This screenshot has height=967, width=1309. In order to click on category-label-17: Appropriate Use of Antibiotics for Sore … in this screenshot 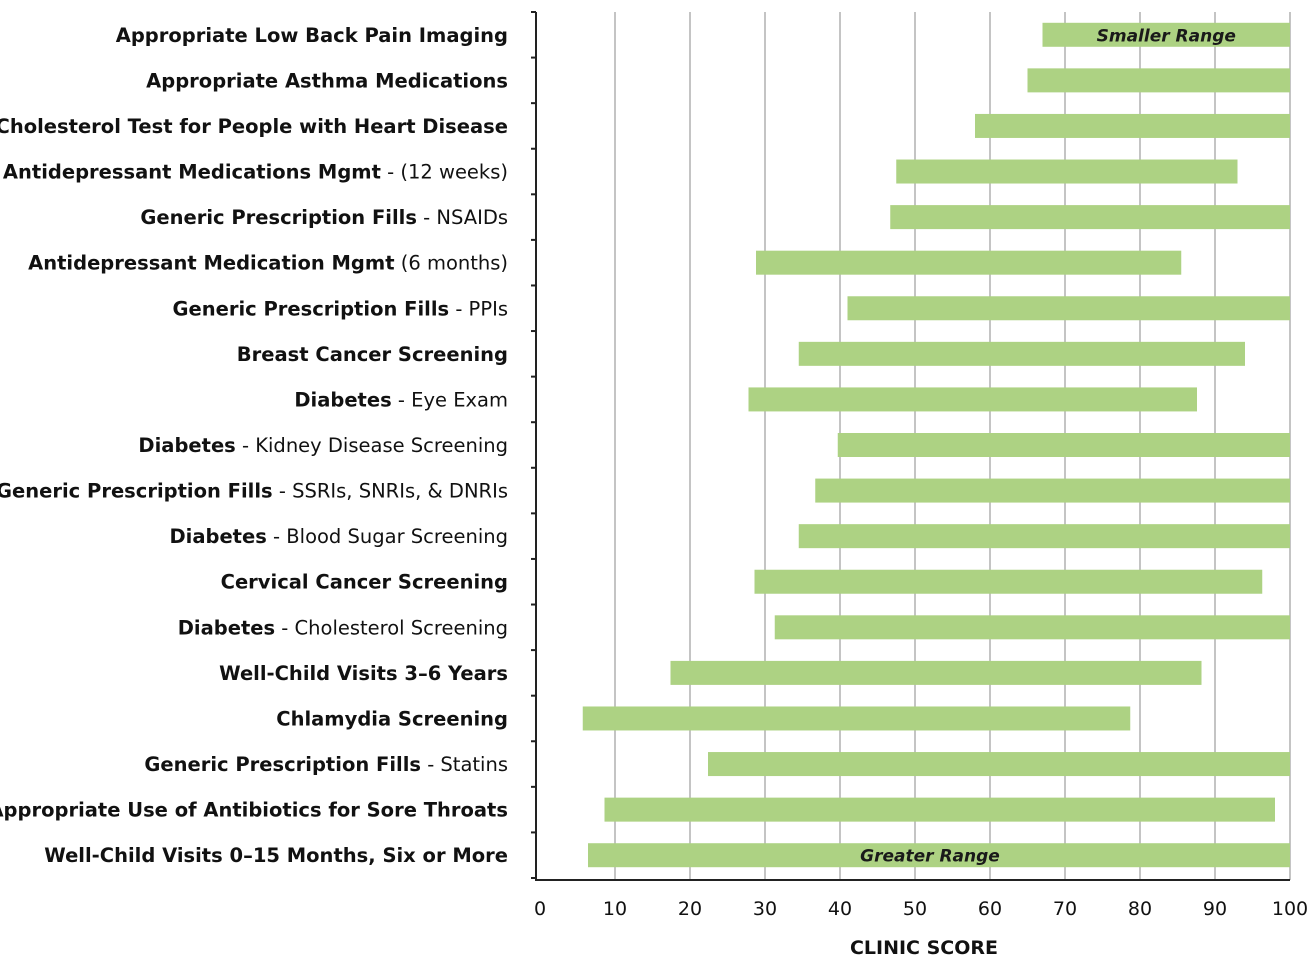, I will do `click(254, 810)`.